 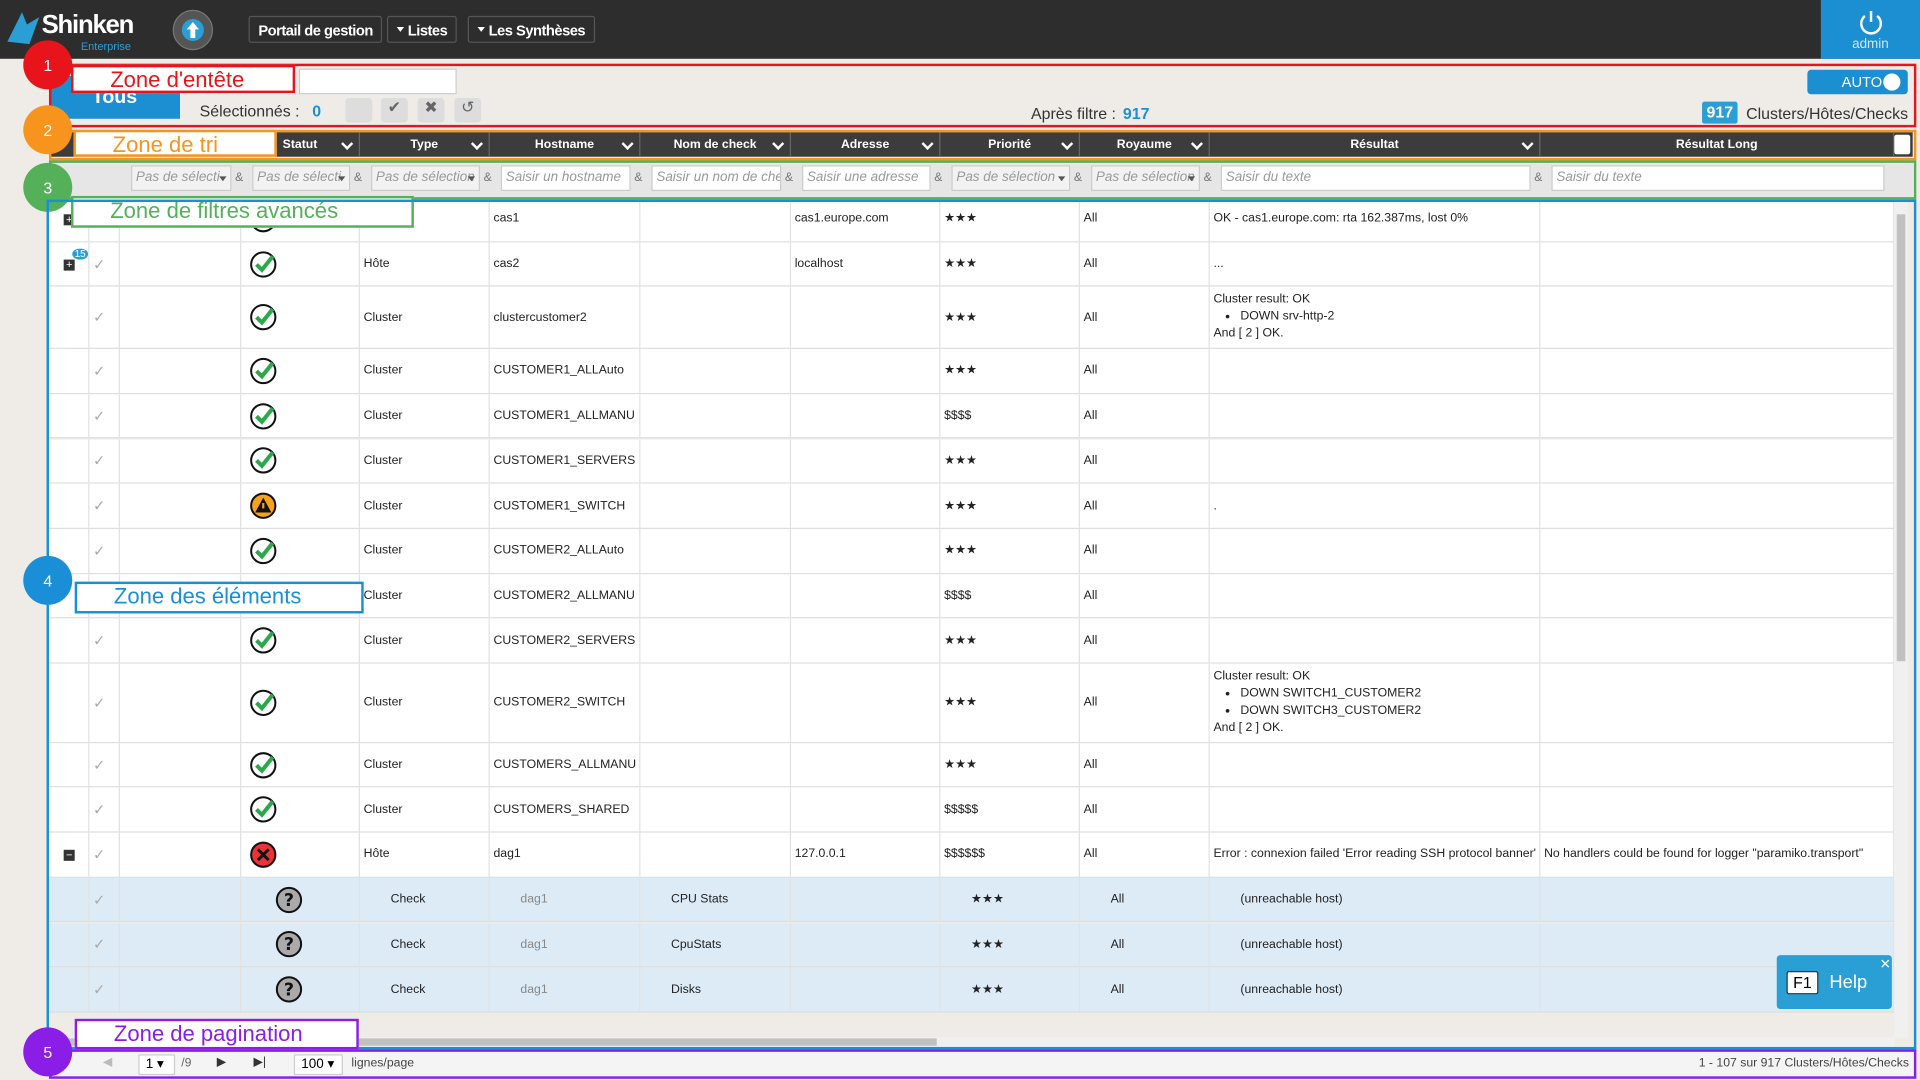 What do you see at coordinates (318, 1065) in the screenshot?
I see `per-page-select: 100 ▾` at bounding box center [318, 1065].